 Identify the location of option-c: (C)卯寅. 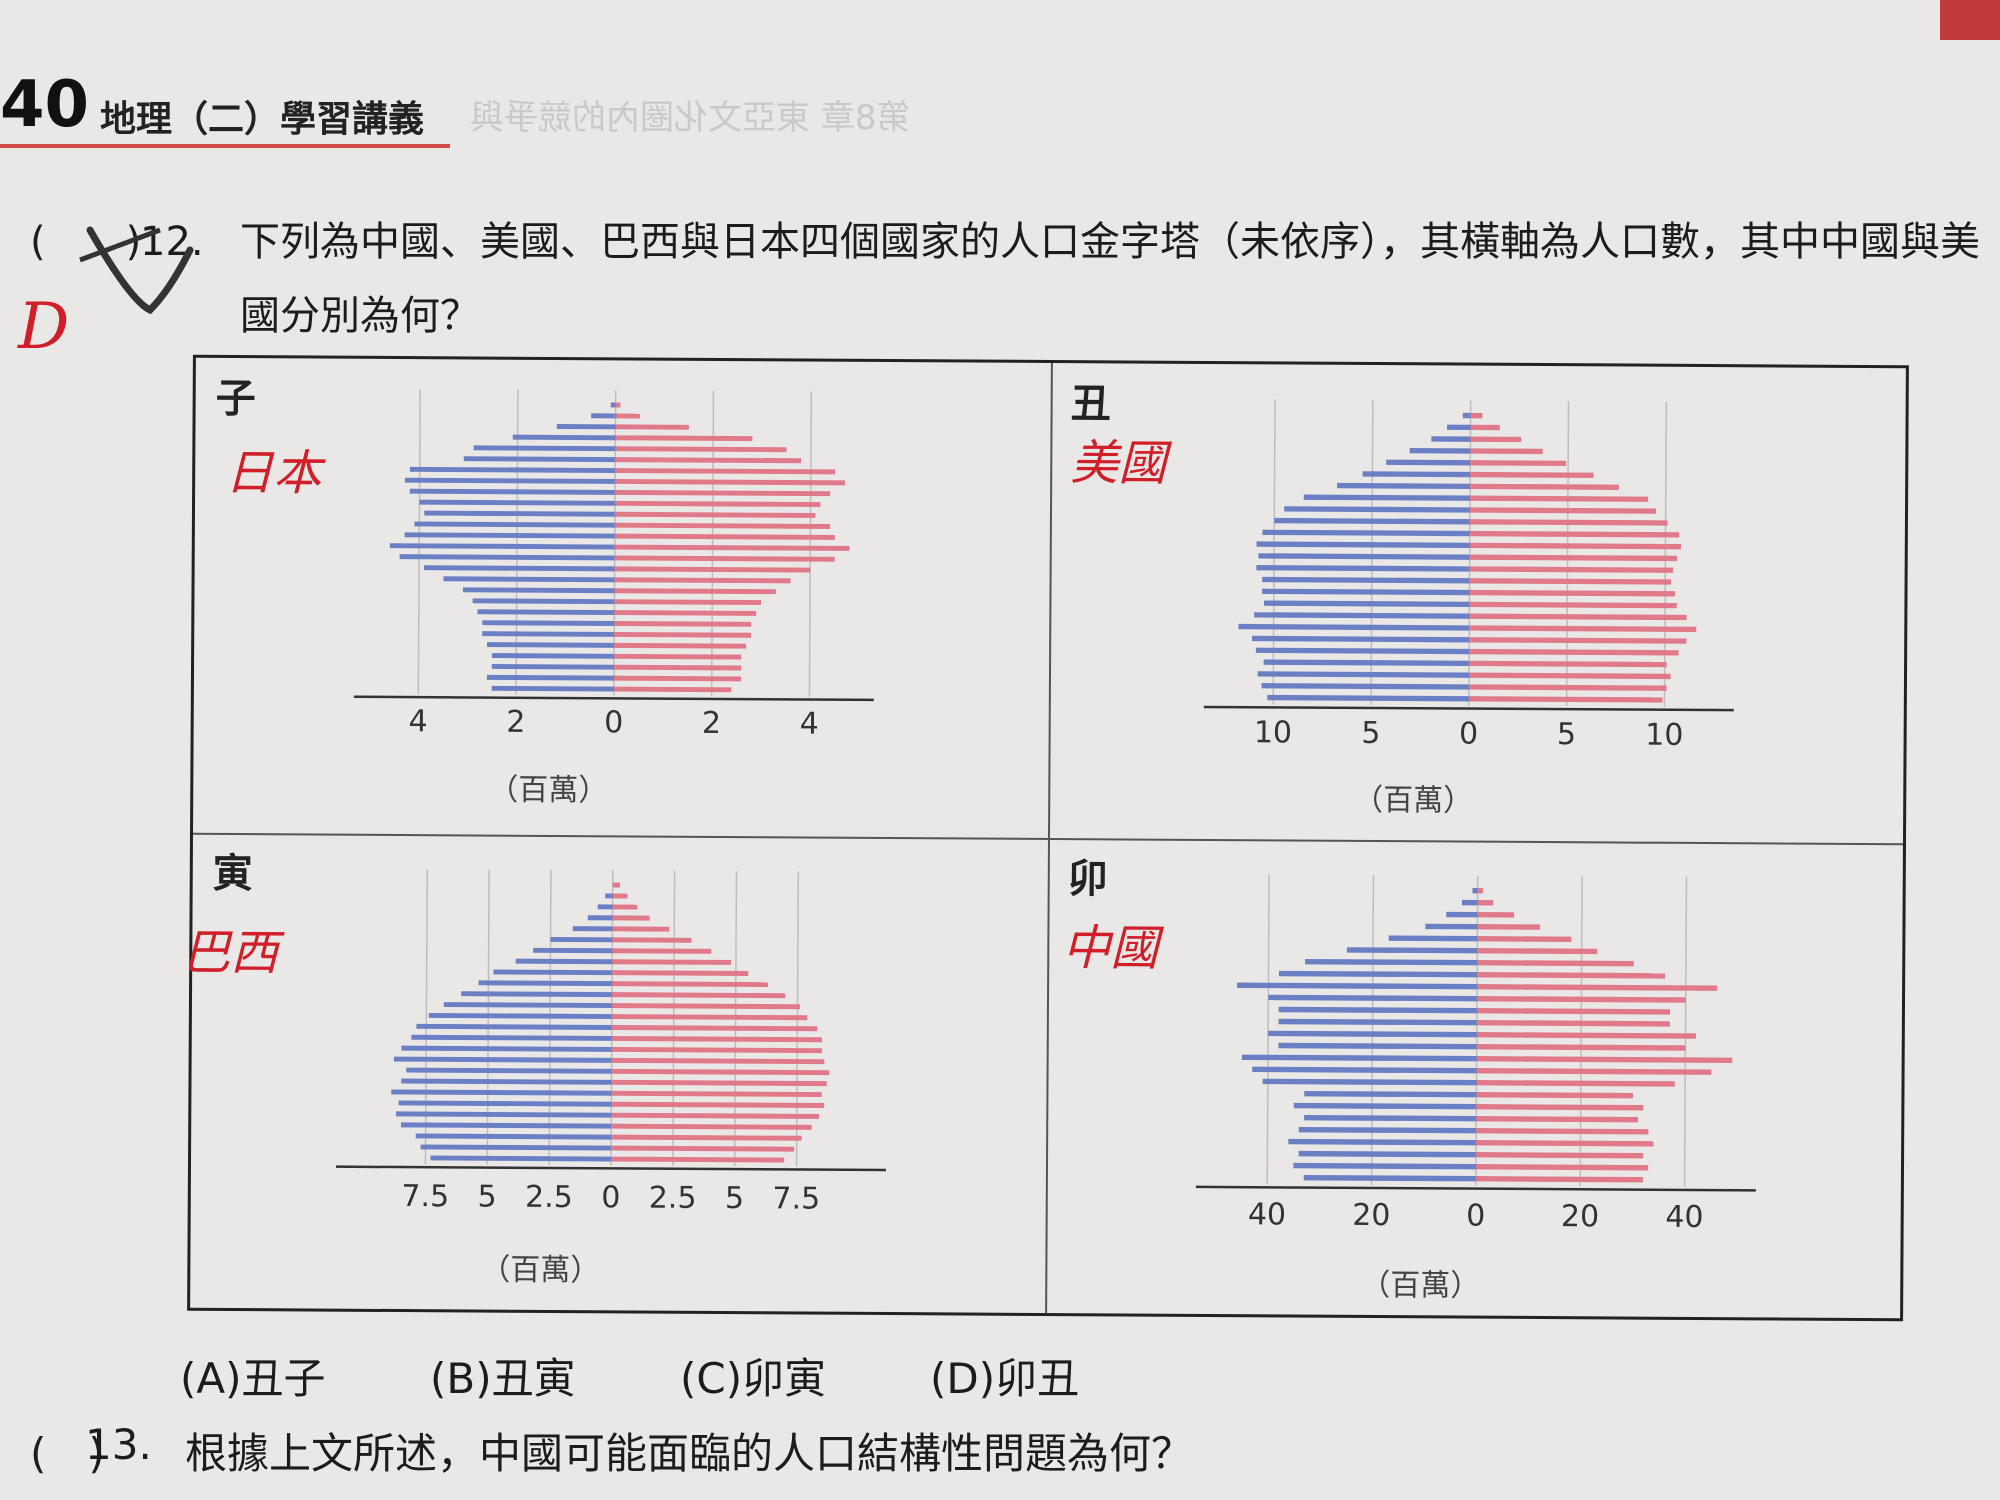
(753, 1378).